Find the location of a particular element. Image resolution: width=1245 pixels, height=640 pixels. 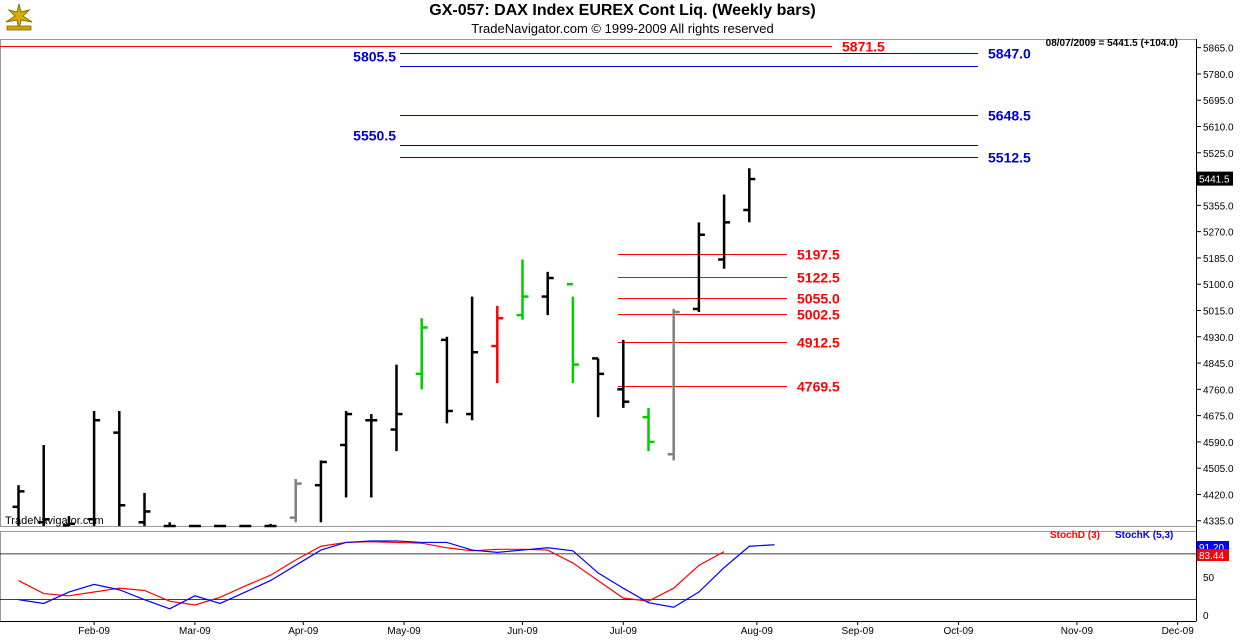

level-label: 5648.5 is located at coordinates (1009, 116).